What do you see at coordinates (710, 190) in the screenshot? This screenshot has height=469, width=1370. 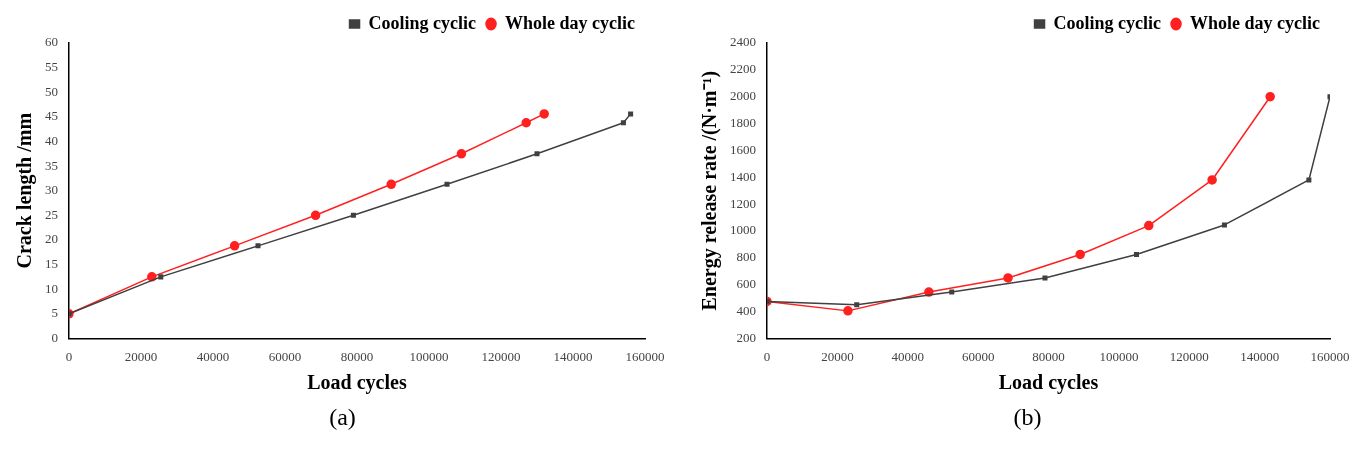 I see `y-axis-title: Energy release rate /(N·m⁻¹)` at bounding box center [710, 190].